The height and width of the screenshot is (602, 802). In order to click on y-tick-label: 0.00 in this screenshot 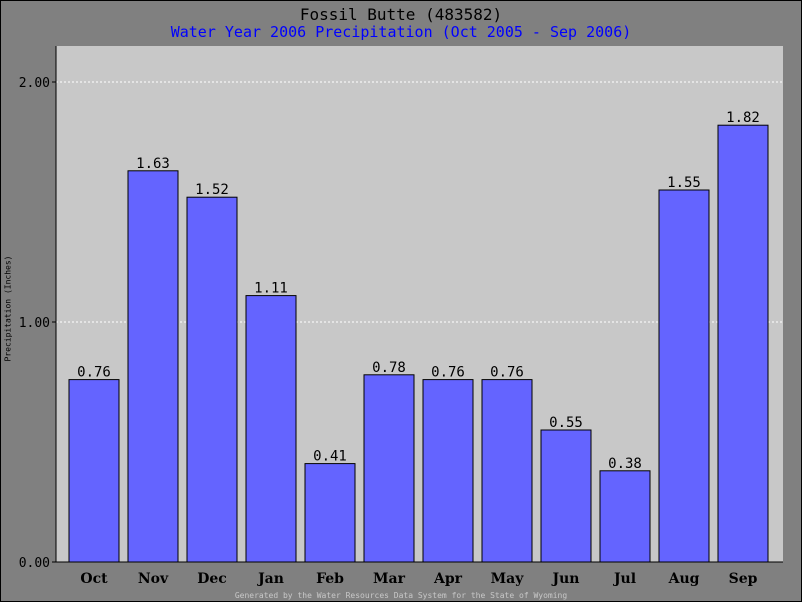, I will do `click(34, 563)`.